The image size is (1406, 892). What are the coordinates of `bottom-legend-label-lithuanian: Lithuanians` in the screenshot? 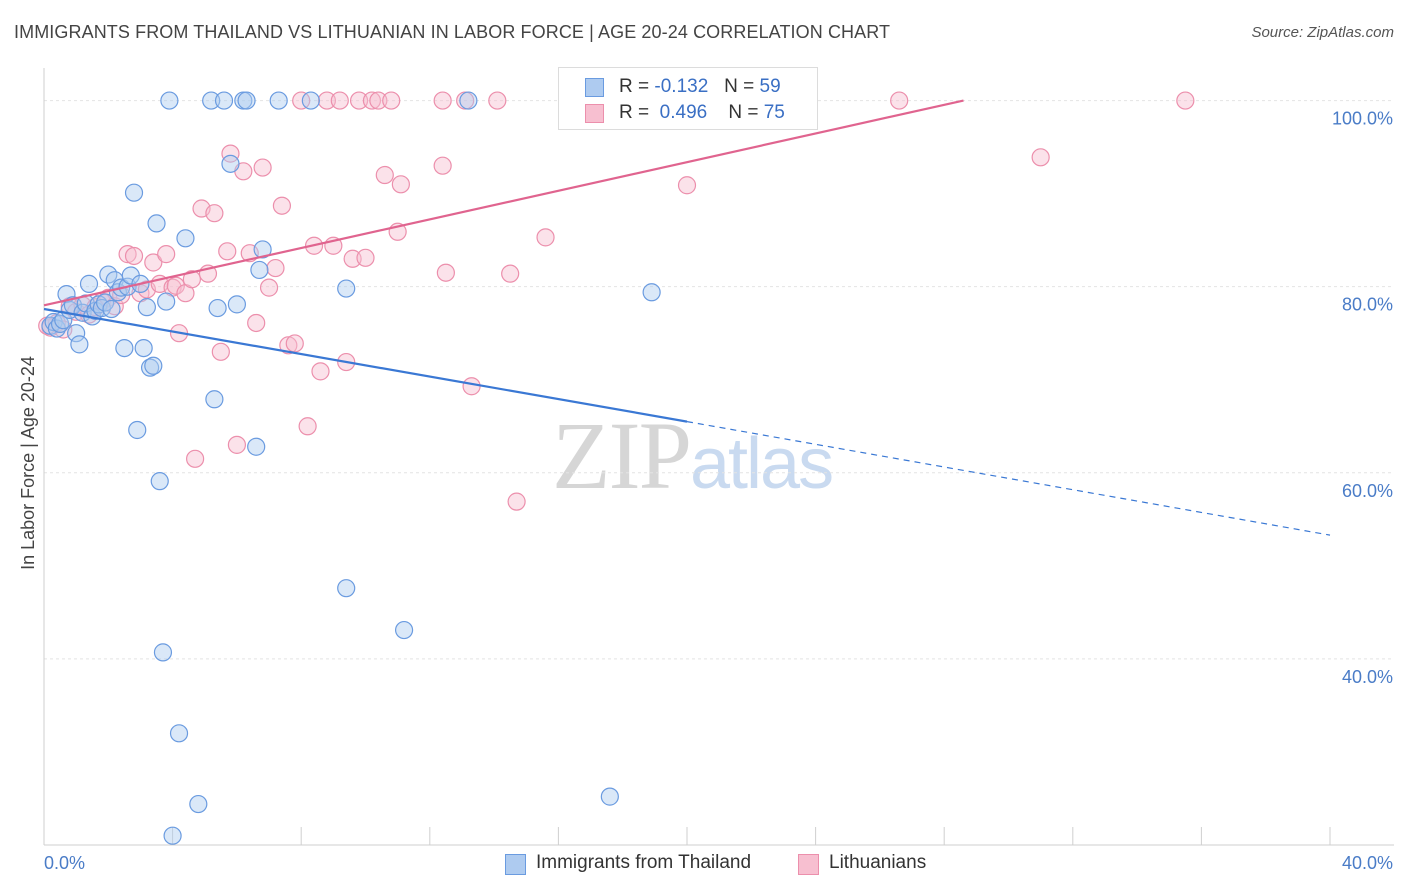 It's located at (878, 862).